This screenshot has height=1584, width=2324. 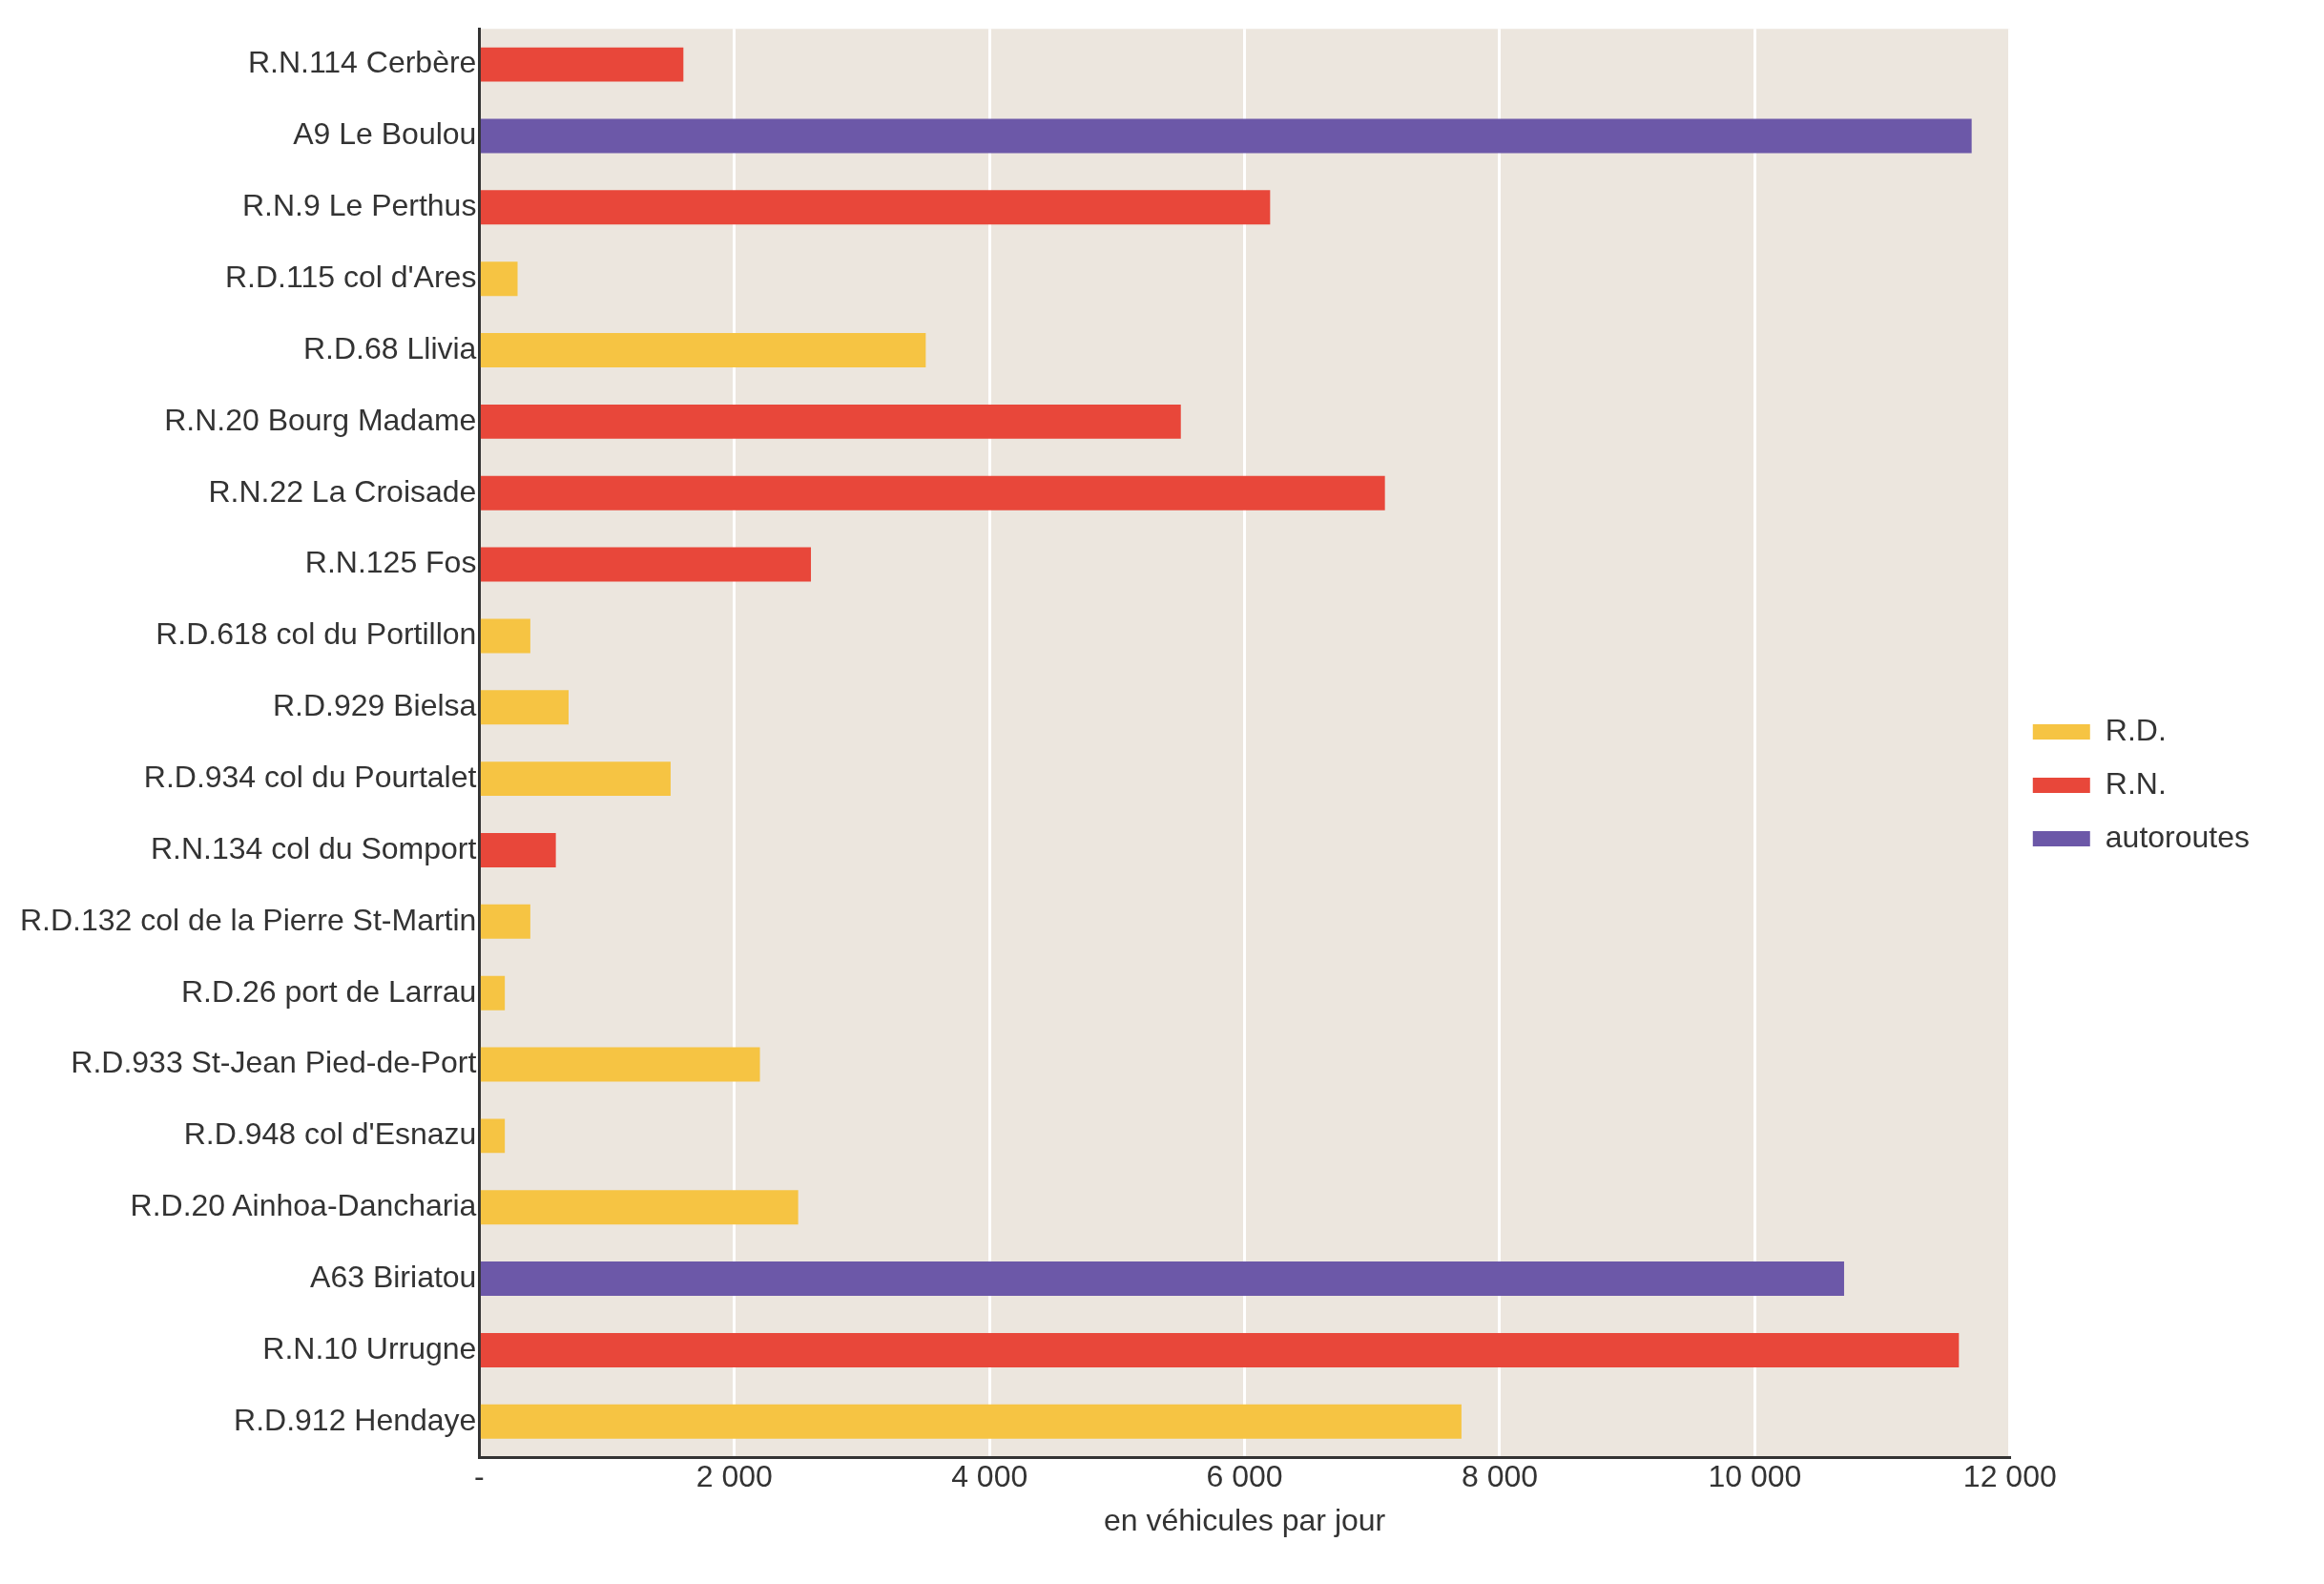 What do you see at coordinates (274, 1062) in the screenshot?
I see `y-tick-label: R.D.933 St-Jean Pied-de-Port` at bounding box center [274, 1062].